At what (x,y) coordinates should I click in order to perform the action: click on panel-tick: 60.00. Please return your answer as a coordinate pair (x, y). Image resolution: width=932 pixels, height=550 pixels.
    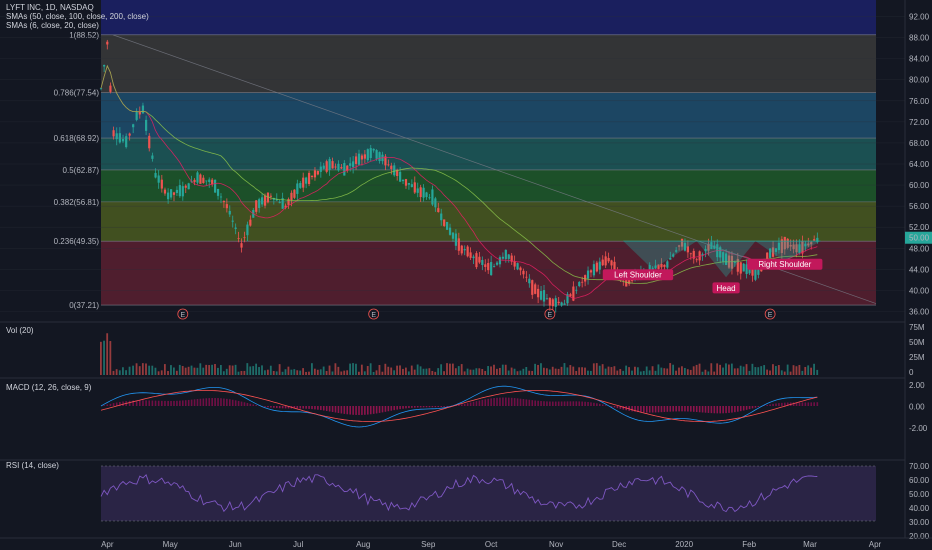
    Looking at the image, I should click on (919, 480).